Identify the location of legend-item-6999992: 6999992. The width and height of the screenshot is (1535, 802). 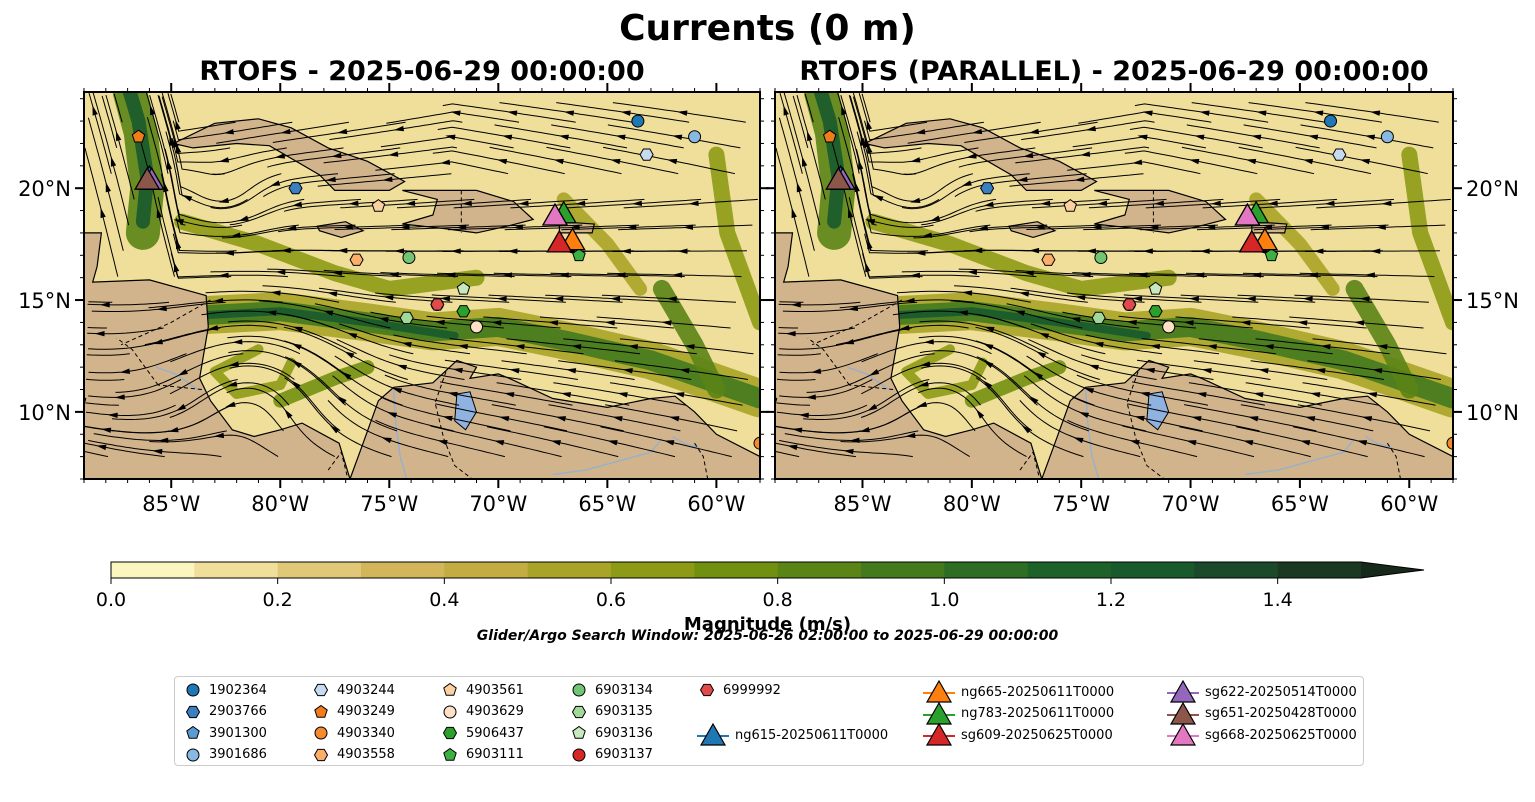
(739, 690).